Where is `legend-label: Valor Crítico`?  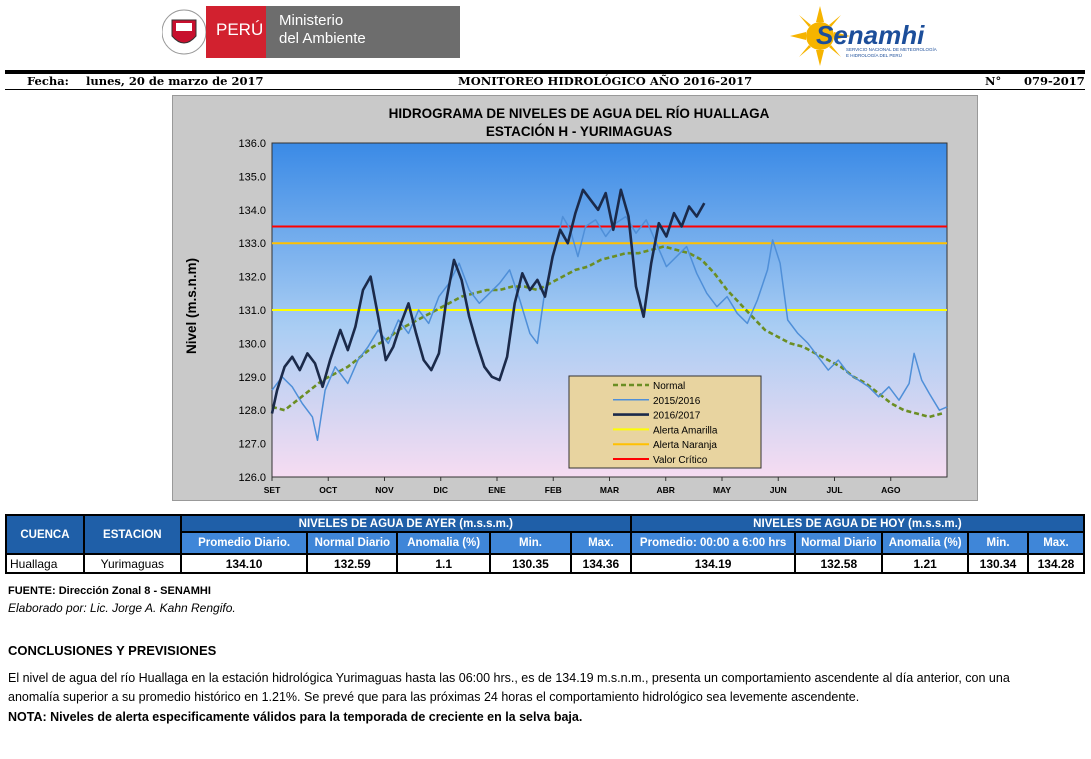 legend-label: Valor Crítico is located at coordinates (680, 460).